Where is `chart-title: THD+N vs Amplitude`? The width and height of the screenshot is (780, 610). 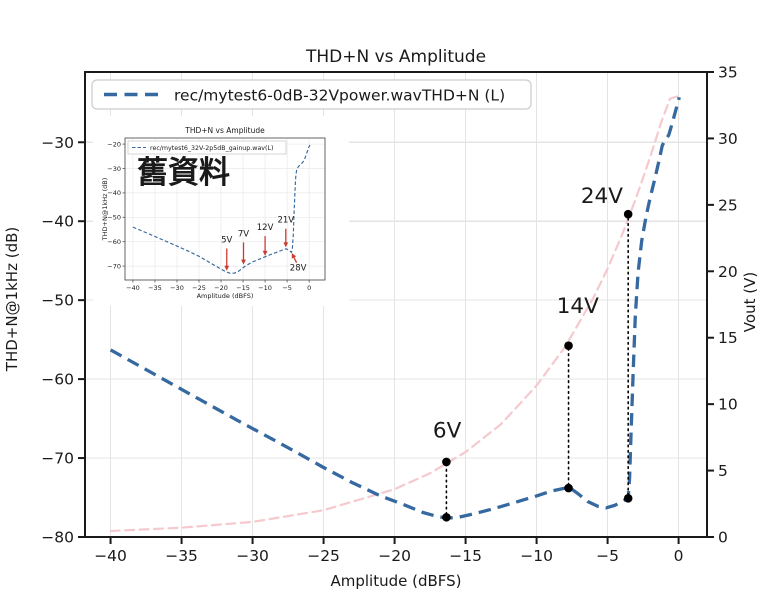
chart-title: THD+N vs Amplitude is located at coordinates (395, 57).